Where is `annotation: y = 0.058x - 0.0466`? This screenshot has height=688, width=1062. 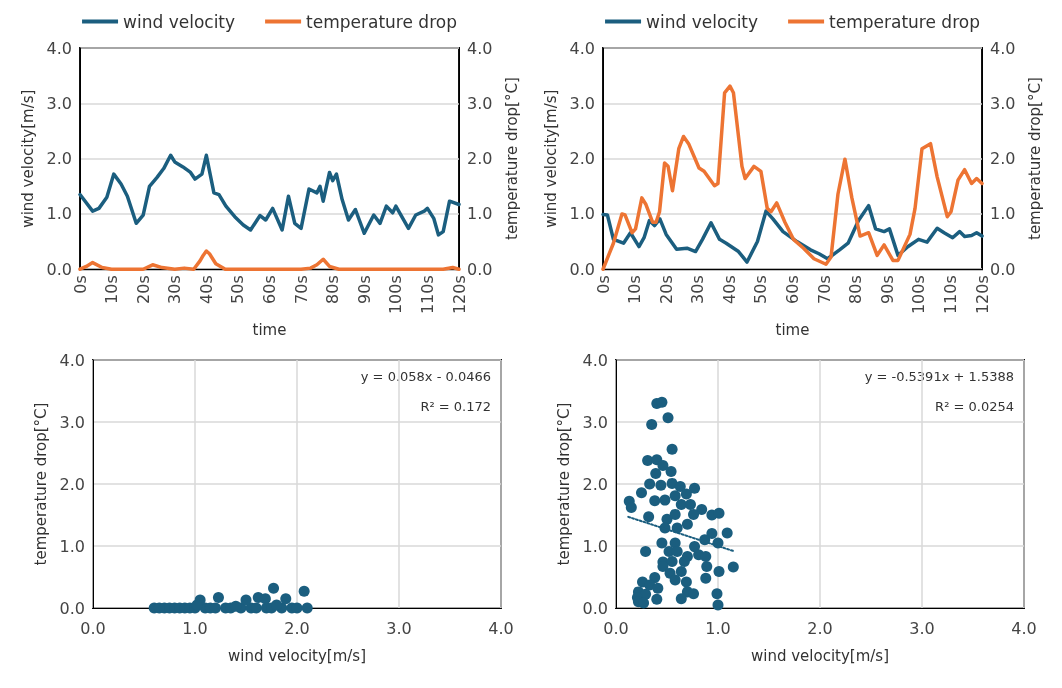 annotation: y = 0.058x - 0.0466 is located at coordinates (425, 376).